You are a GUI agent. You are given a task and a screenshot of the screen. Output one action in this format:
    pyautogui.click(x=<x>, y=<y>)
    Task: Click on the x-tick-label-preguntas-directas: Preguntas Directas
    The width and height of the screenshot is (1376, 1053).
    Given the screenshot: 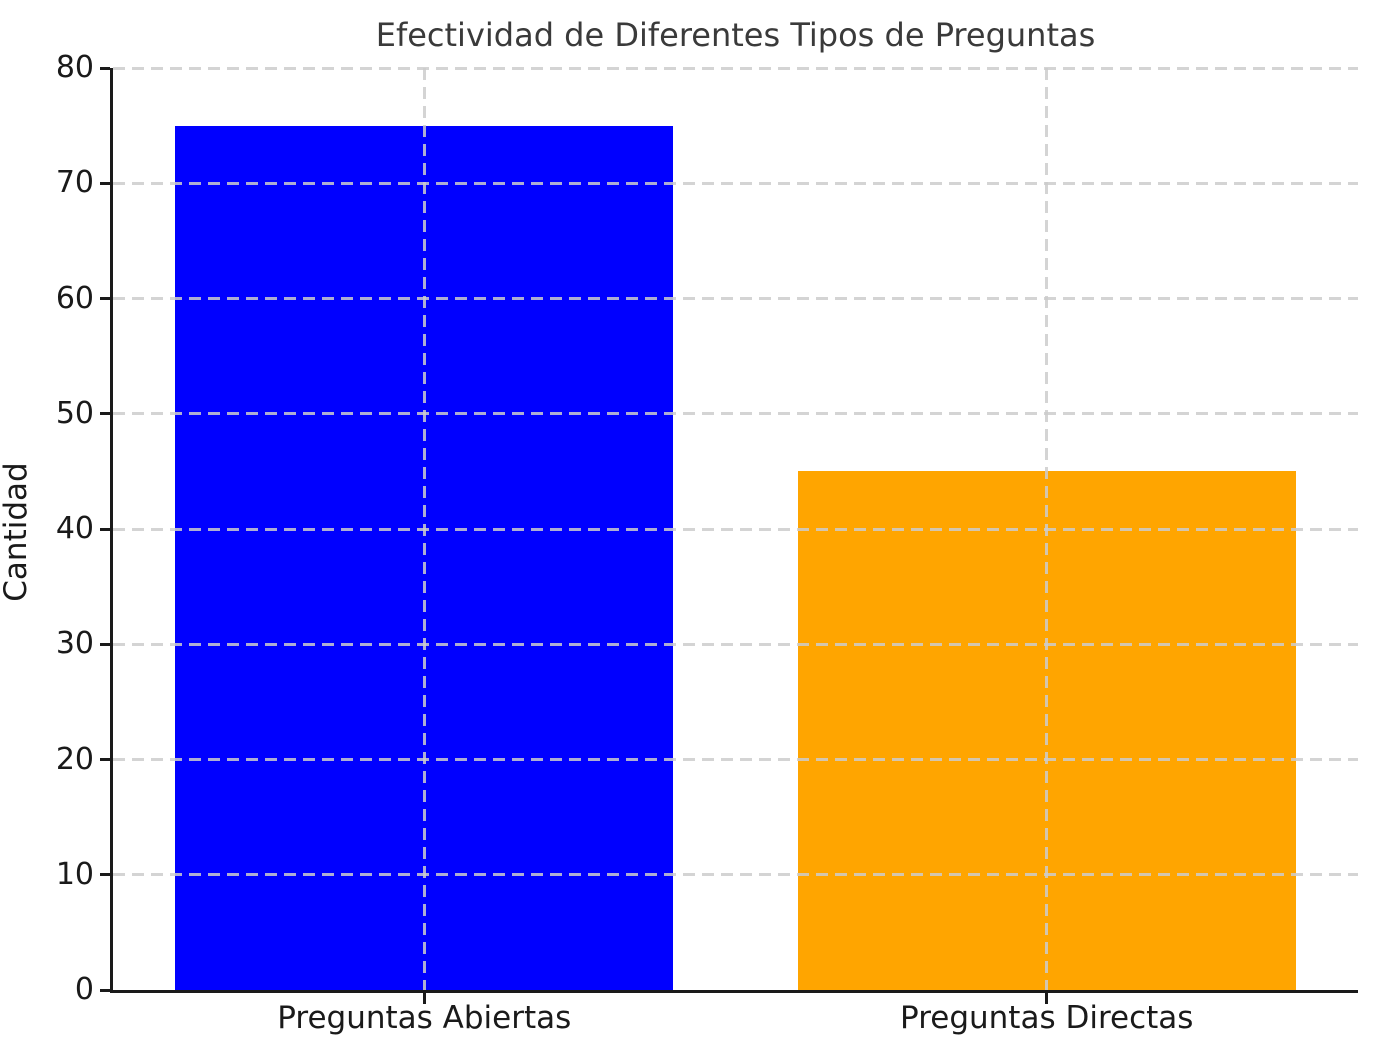 What is the action you would take?
    pyautogui.click(x=1047, y=1018)
    